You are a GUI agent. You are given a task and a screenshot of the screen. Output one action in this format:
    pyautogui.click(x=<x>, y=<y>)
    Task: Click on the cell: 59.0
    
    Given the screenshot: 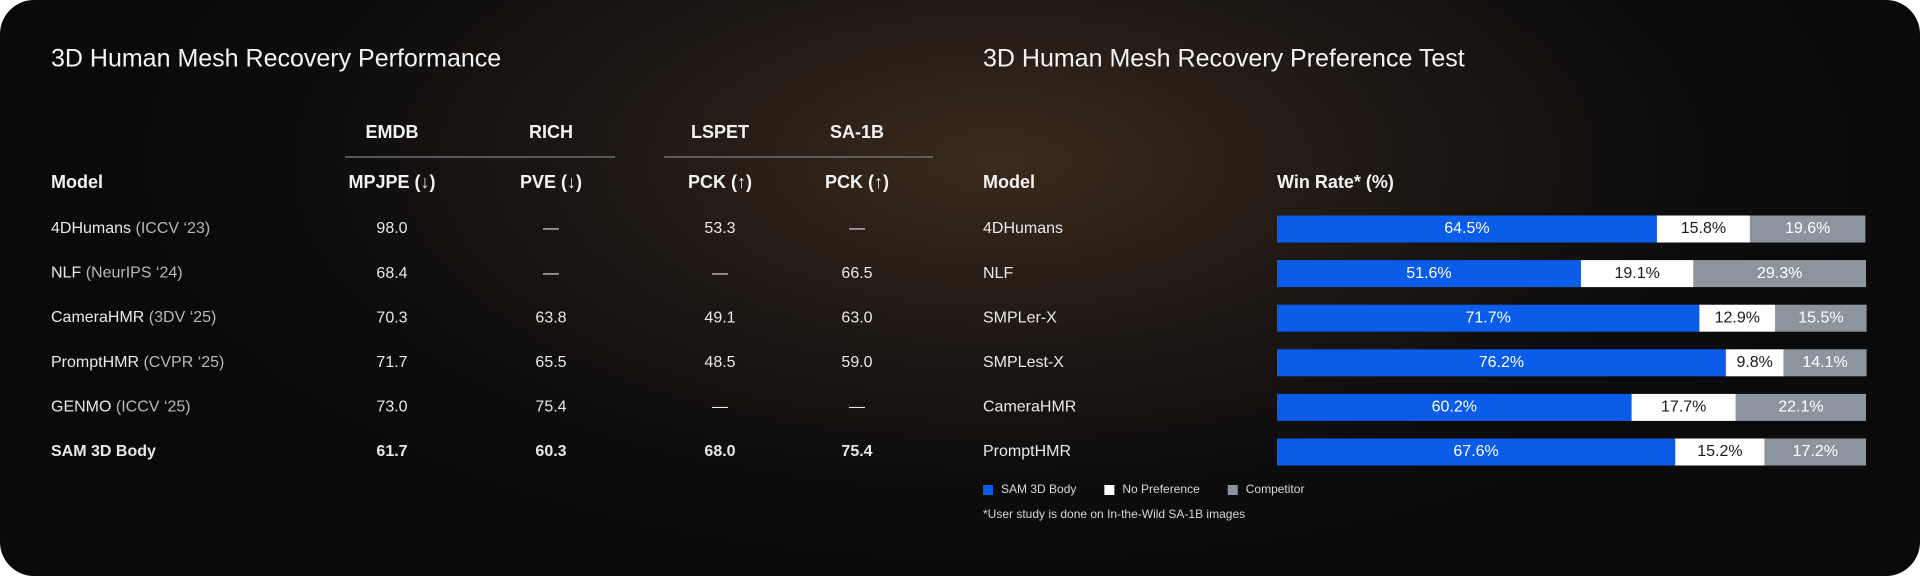 What is the action you would take?
    pyautogui.click(x=856, y=362)
    